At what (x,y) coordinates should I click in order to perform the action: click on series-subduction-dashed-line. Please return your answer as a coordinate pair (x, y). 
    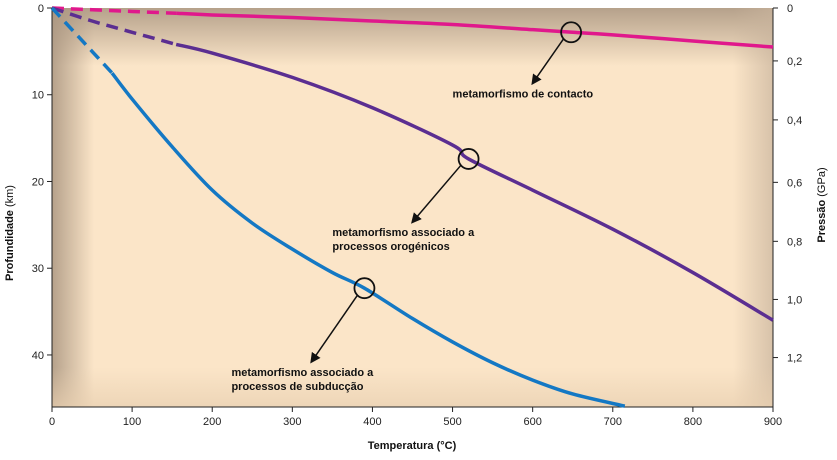
    Looking at the image, I should click on (82, 40).